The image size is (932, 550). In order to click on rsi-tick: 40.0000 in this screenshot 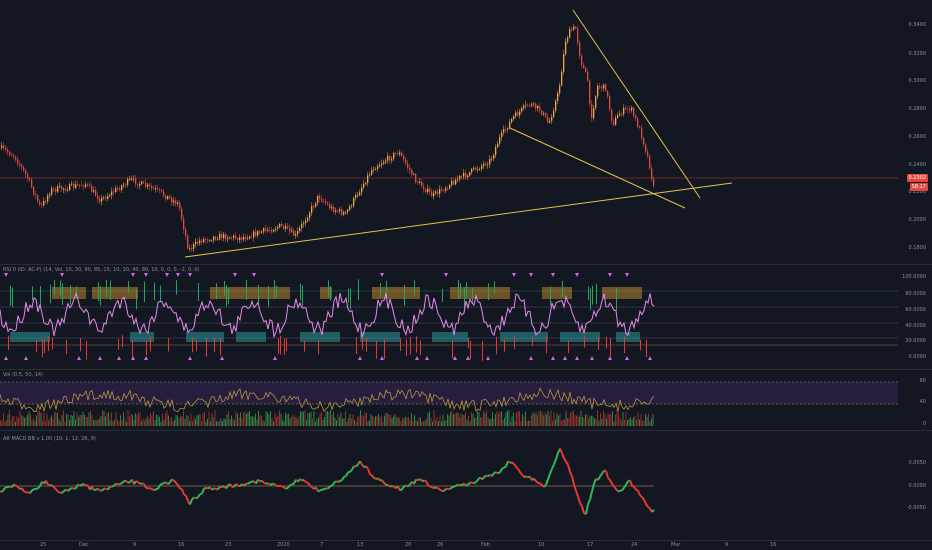, I will do `click(915, 326)`.